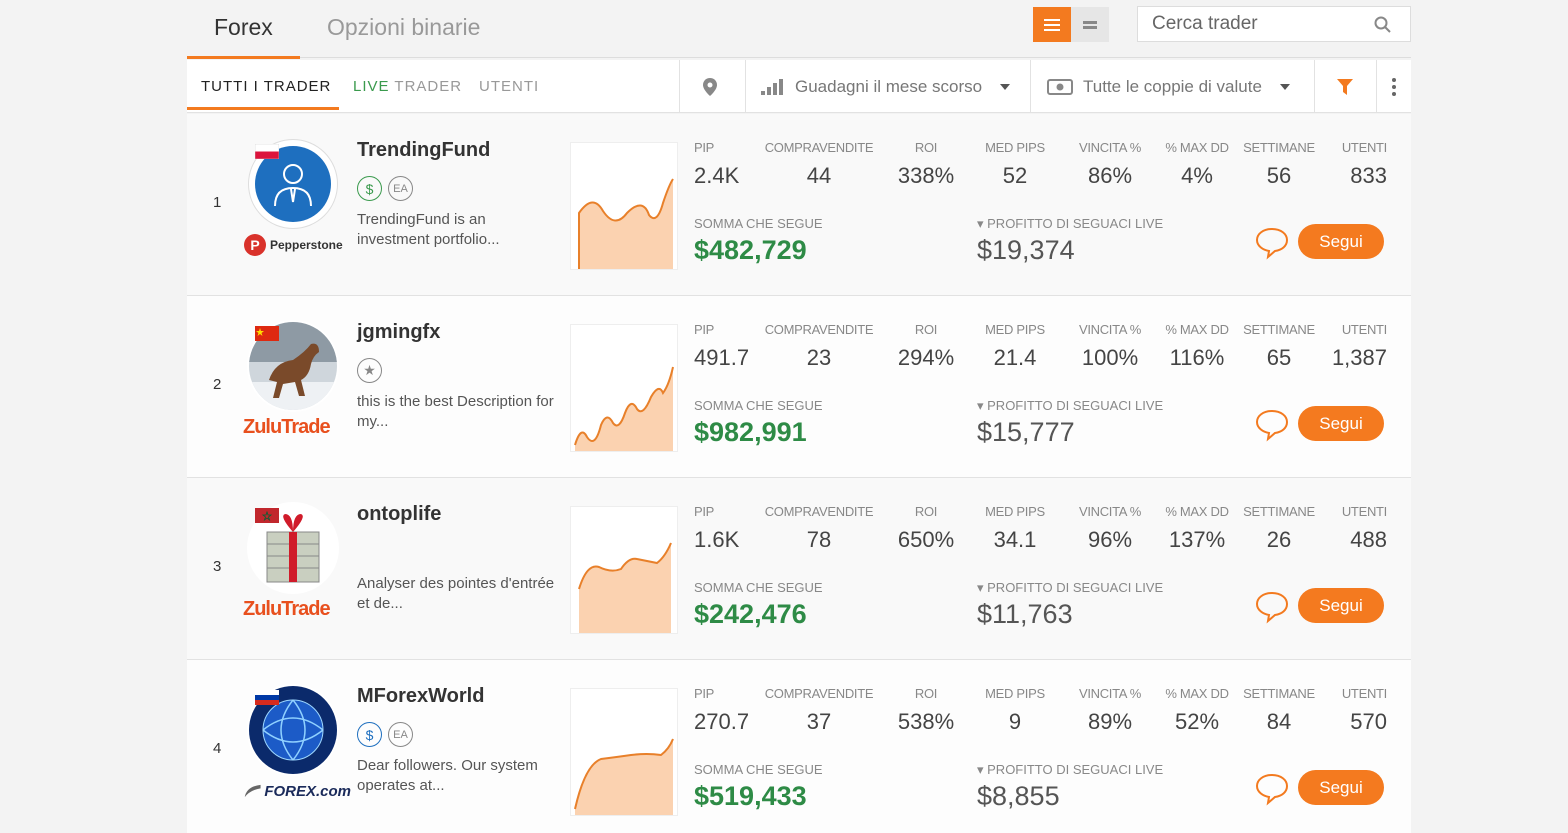 The image size is (1568, 833). Describe the element at coordinates (716, 528) in the screenshot. I see `pip-stat: PIP 1.6K` at that location.